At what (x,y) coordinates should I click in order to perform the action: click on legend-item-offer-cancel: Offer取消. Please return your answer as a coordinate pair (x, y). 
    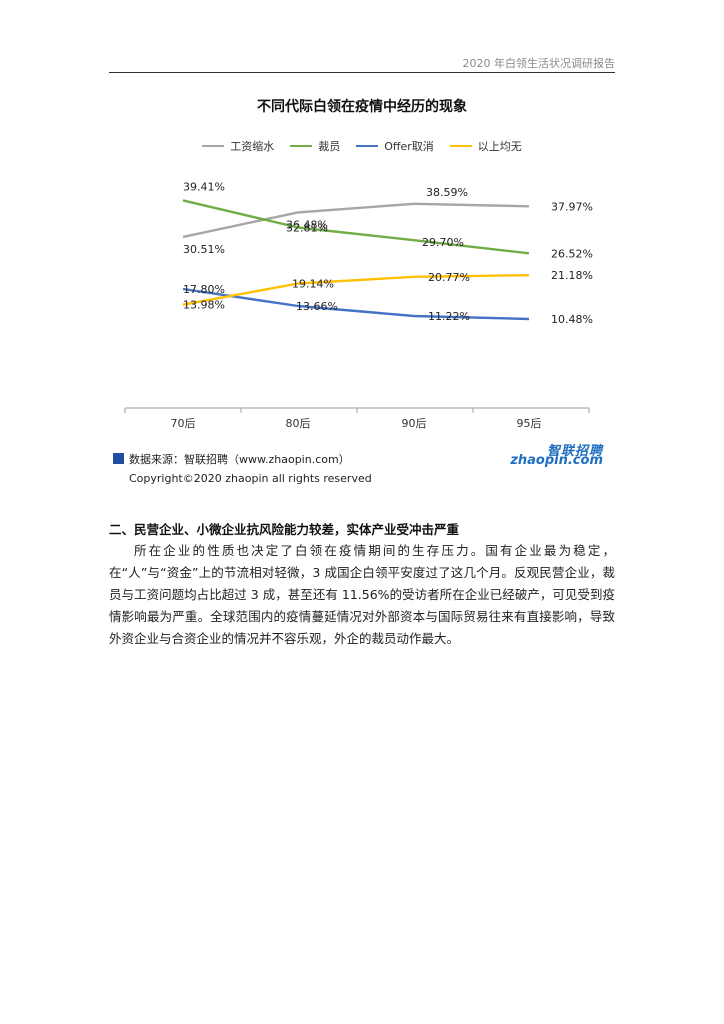
    Looking at the image, I should click on (395, 146).